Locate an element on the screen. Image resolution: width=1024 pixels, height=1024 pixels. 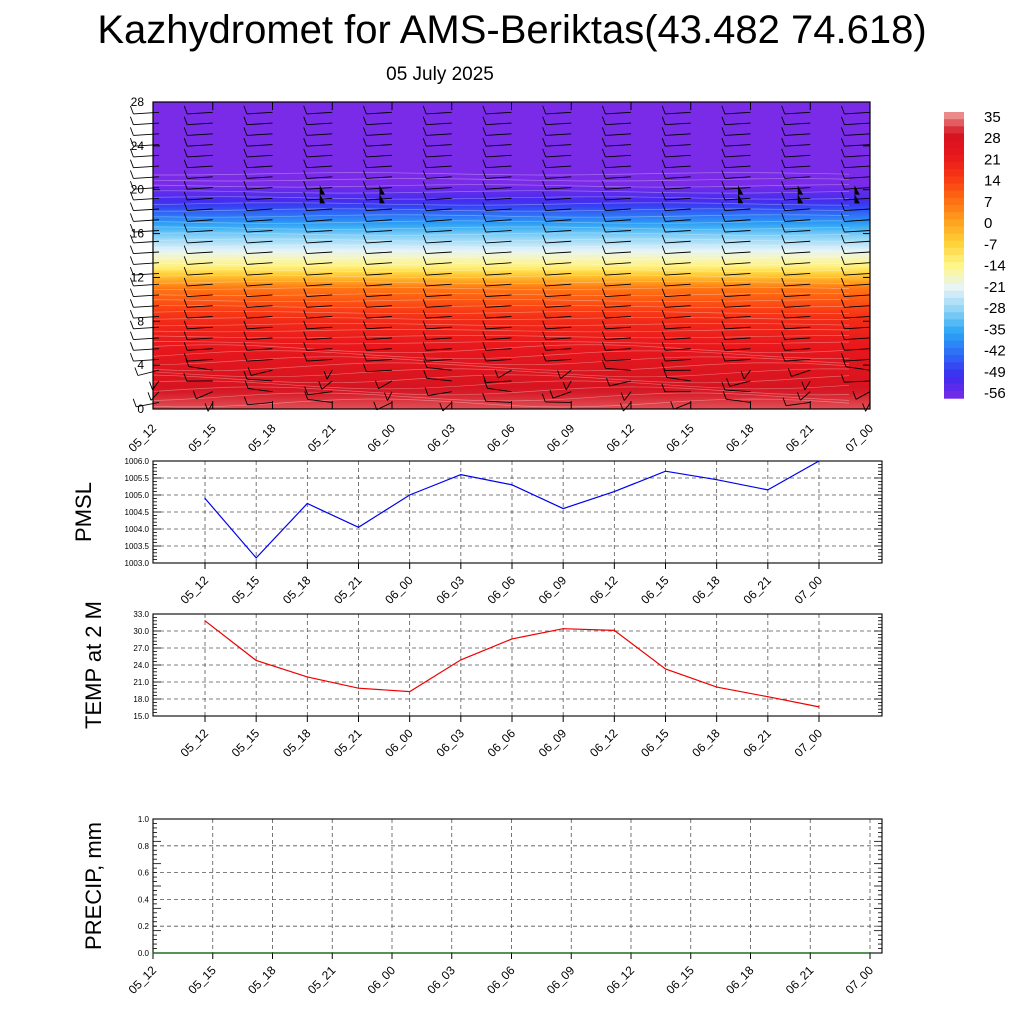
wind-pennant is located at coordinates (382, 190).